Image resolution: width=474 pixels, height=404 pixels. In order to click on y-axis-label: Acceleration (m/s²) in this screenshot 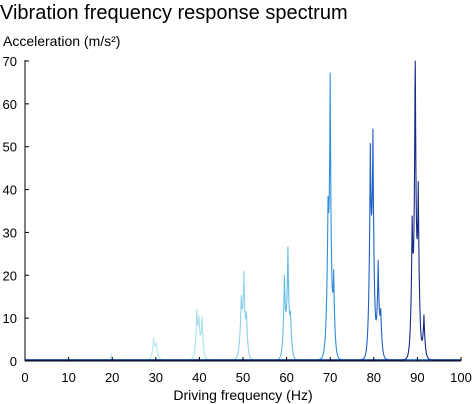, I will do `click(62, 41)`.